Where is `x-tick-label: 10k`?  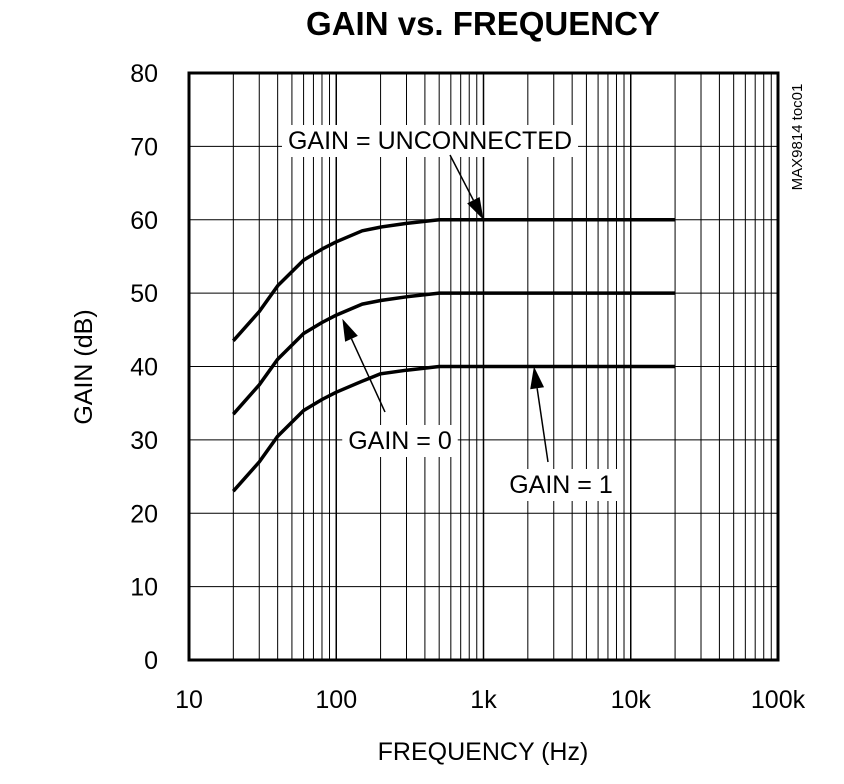
x-tick-label: 10k is located at coordinates (631, 700).